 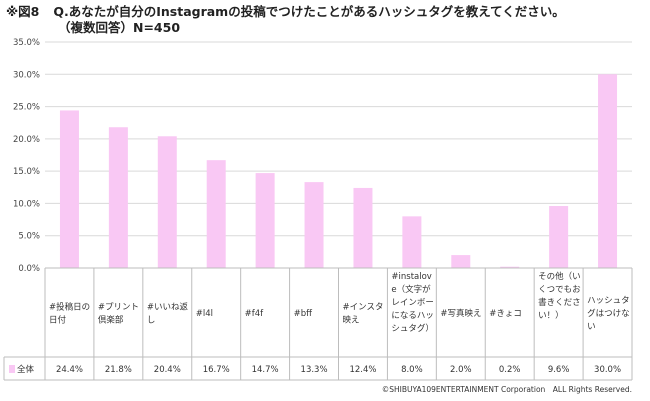 I want to click on y-tick-label: 0.0%, so click(x=29, y=269).